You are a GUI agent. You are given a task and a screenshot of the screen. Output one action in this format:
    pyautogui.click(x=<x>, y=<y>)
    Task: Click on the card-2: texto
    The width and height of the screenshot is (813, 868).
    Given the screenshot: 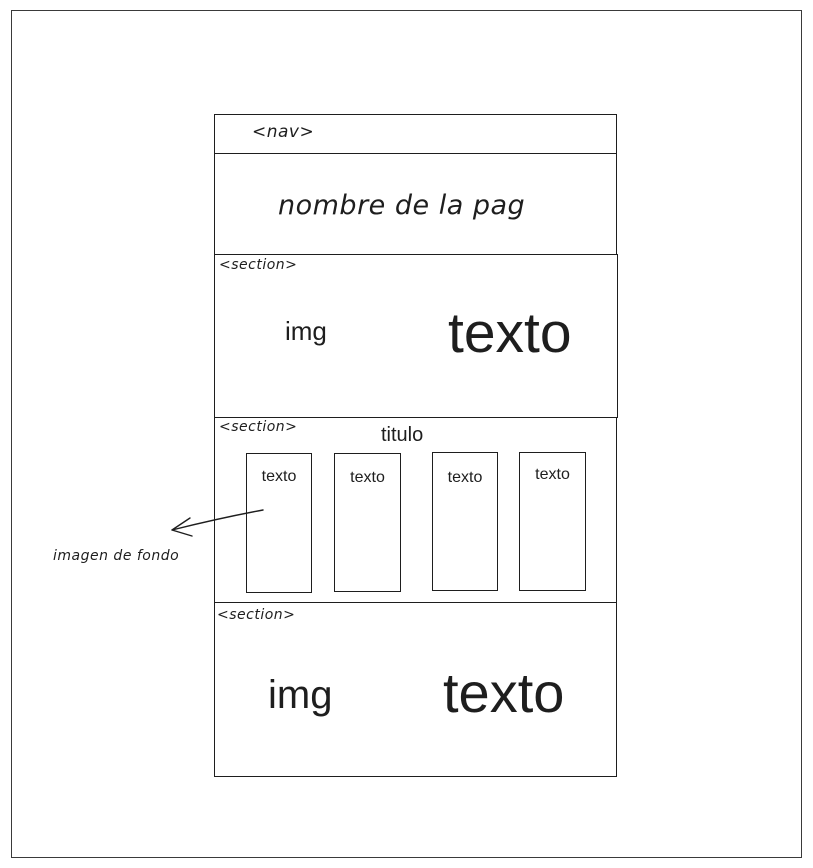 What is the action you would take?
    pyautogui.click(x=367, y=522)
    